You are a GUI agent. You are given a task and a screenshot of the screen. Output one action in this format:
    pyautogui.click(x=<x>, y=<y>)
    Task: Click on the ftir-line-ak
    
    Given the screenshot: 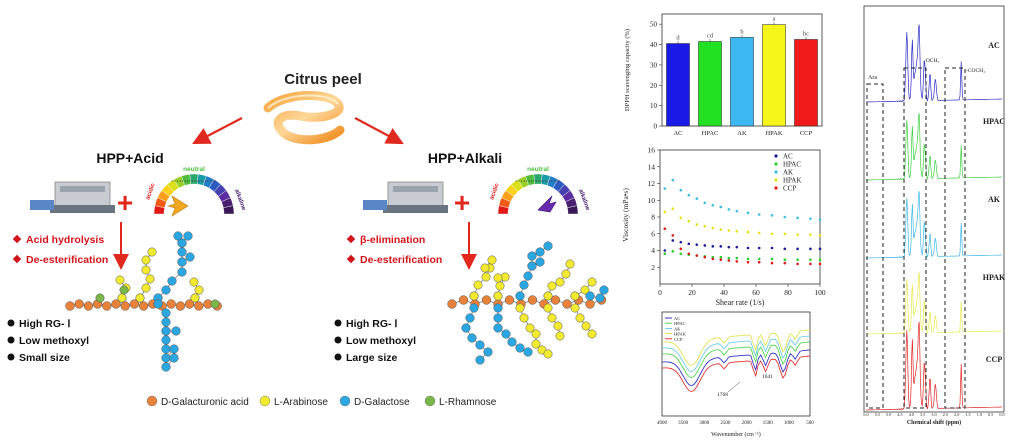 What is the action you would take?
    pyautogui.click(x=736, y=354)
    